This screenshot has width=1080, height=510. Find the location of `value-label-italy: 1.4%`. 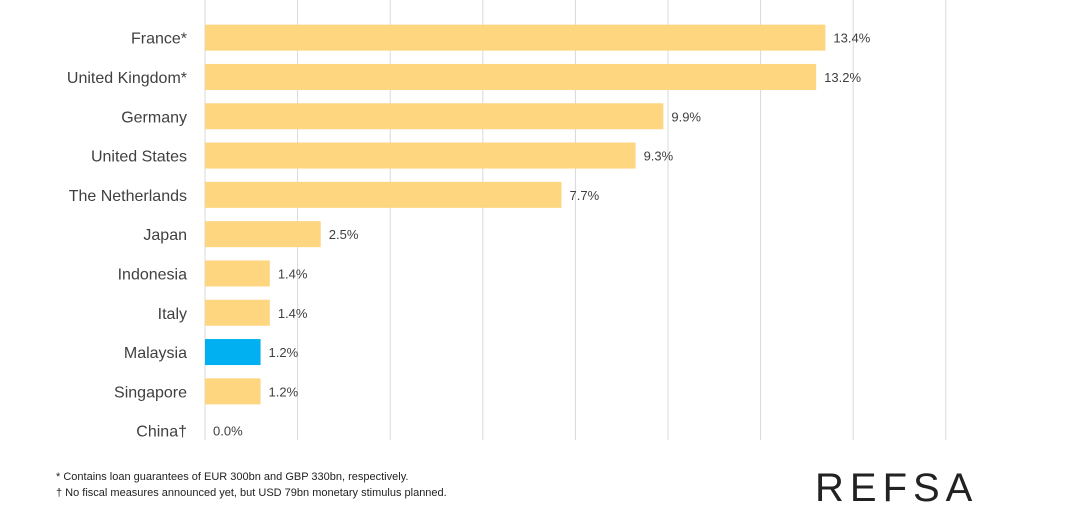

value-label-italy: 1.4% is located at coordinates (293, 313).